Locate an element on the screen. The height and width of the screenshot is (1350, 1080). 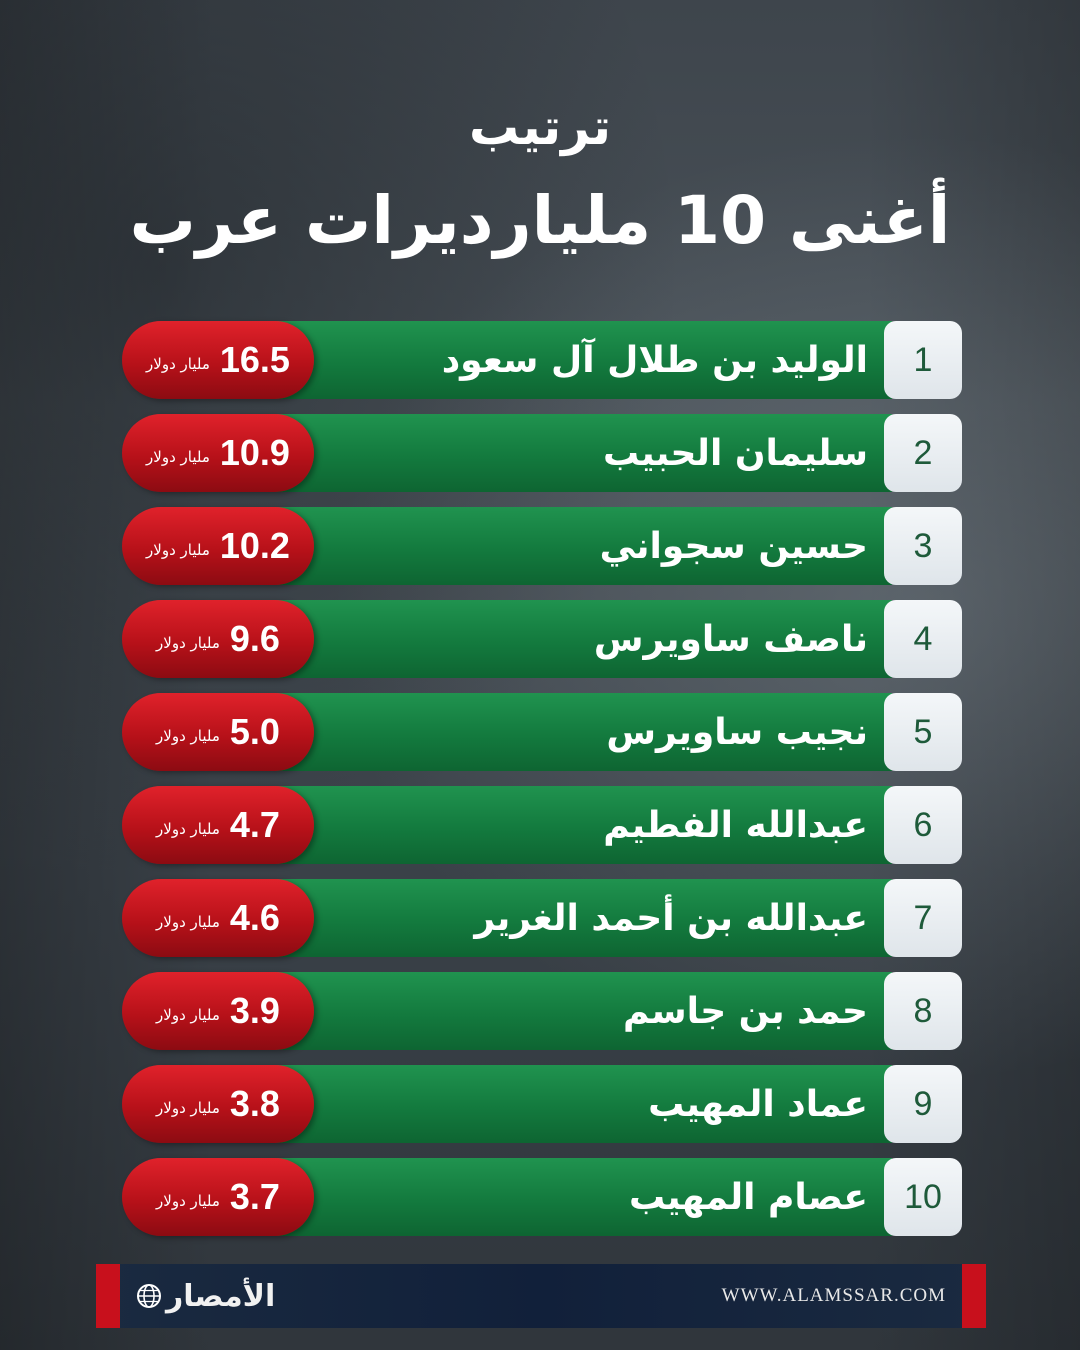
ranking-row: حسين سجواني 3 مليار دولار 10.2 is located at coordinates (542, 546).